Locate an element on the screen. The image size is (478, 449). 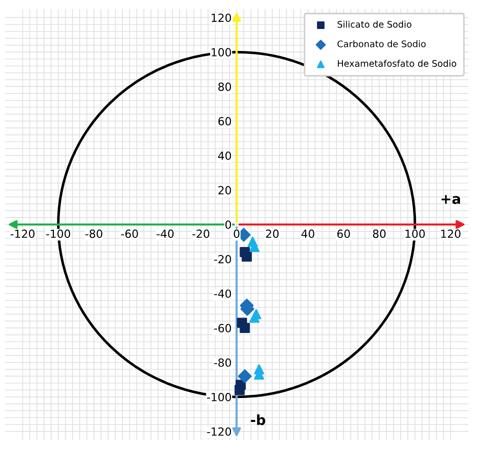
legend-label: Silicato de Sodio is located at coordinates (375, 24).